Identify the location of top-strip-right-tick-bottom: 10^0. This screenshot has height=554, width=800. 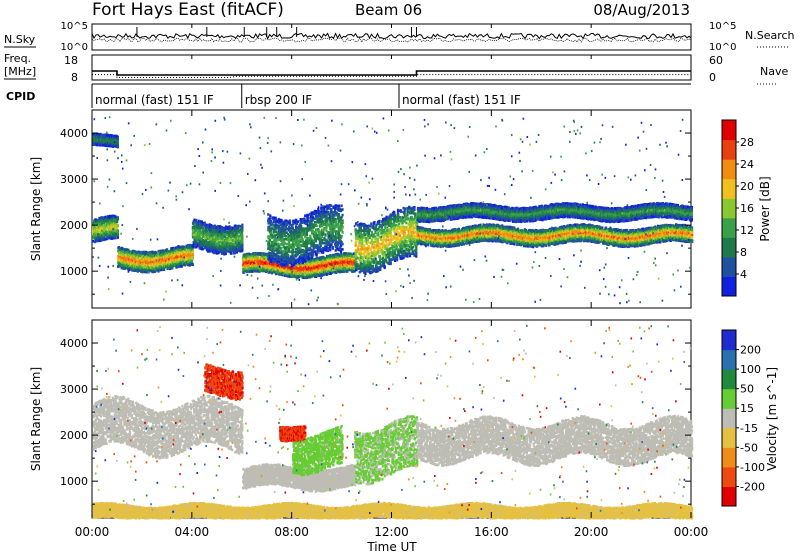
(722, 47).